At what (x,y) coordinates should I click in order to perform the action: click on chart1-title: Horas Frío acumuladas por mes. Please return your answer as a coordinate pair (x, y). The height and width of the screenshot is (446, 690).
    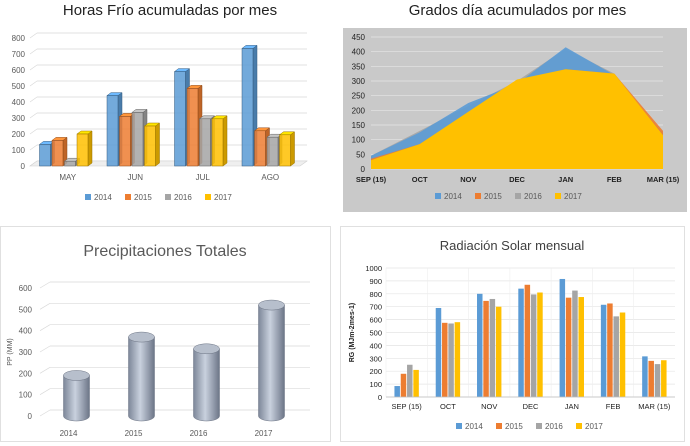
    Looking at the image, I should click on (170, 10).